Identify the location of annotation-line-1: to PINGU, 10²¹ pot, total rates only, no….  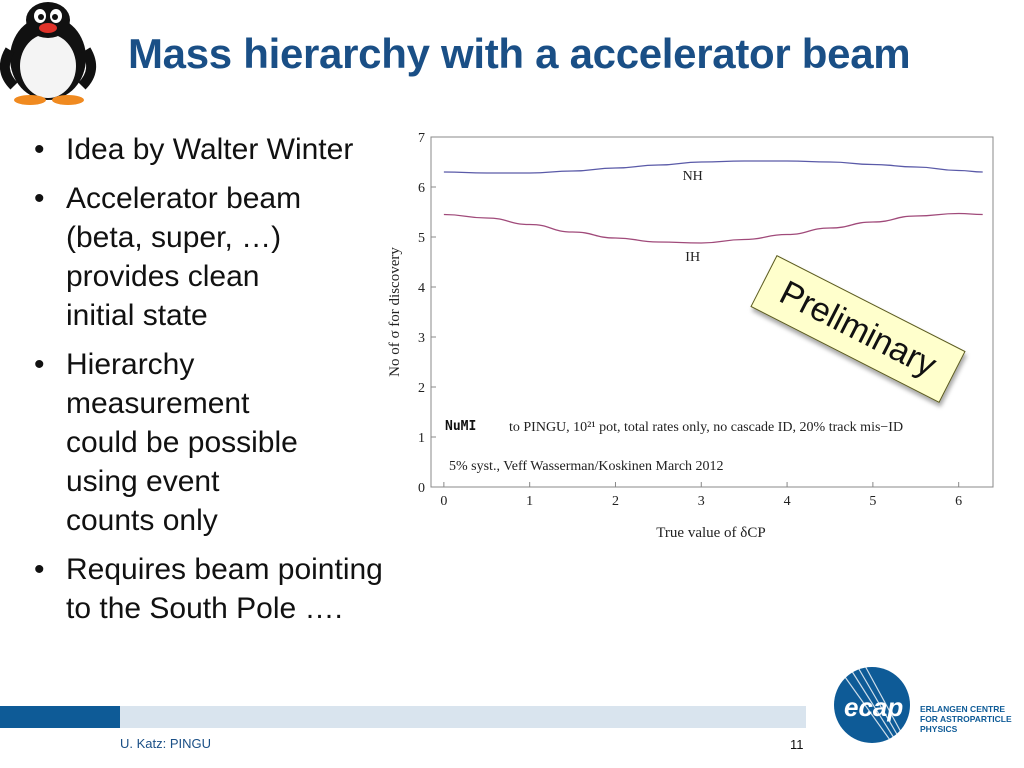
(706, 427).